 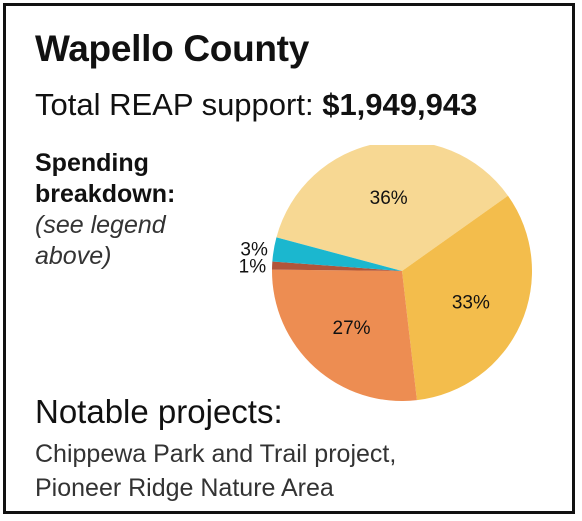 What do you see at coordinates (172, 48) in the screenshot?
I see `county-title: Wapello County` at bounding box center [172, 48].